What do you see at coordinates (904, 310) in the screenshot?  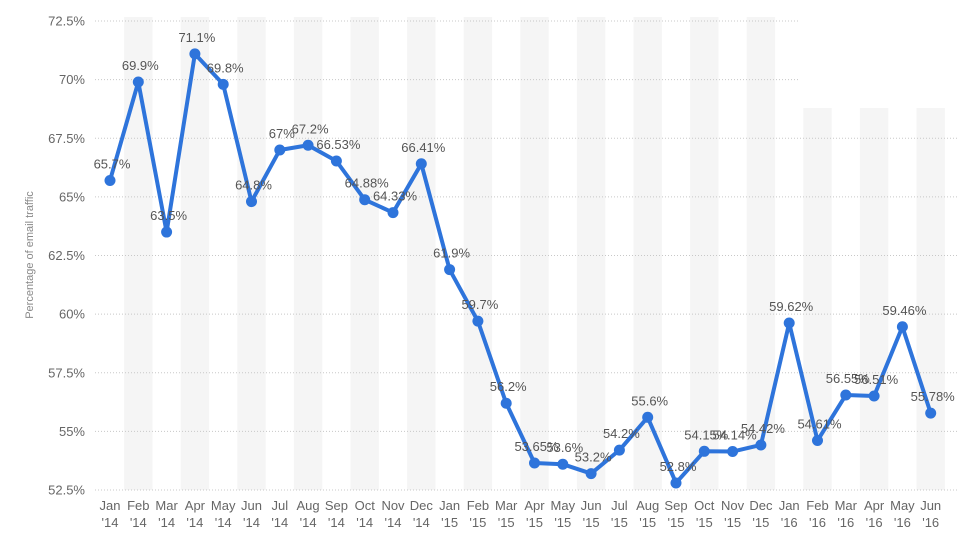 I see `data-label: 59.46%` at bounding box center [904, 310].